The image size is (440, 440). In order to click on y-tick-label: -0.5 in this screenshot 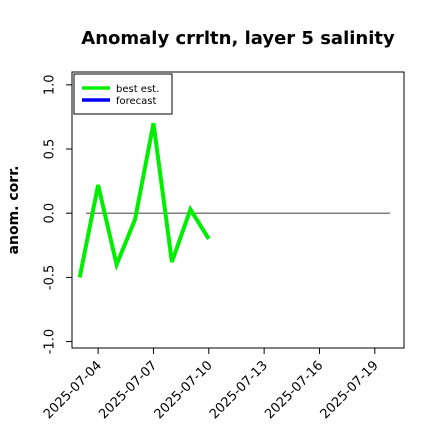, I will do `click(50, 277)`.